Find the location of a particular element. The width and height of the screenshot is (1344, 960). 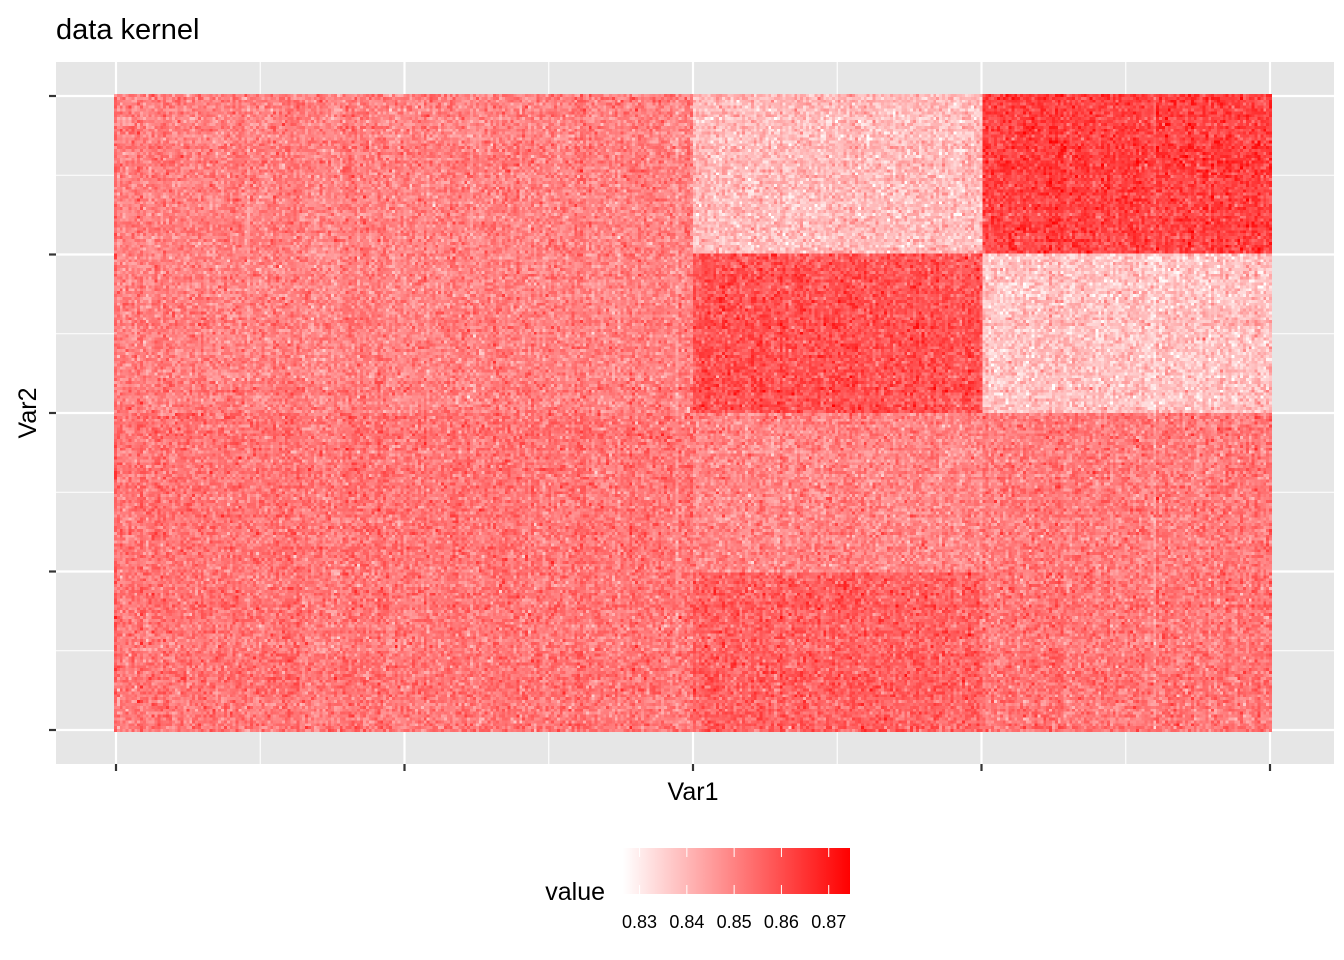

y-axis-ticks is located at coordinates (52, 413).